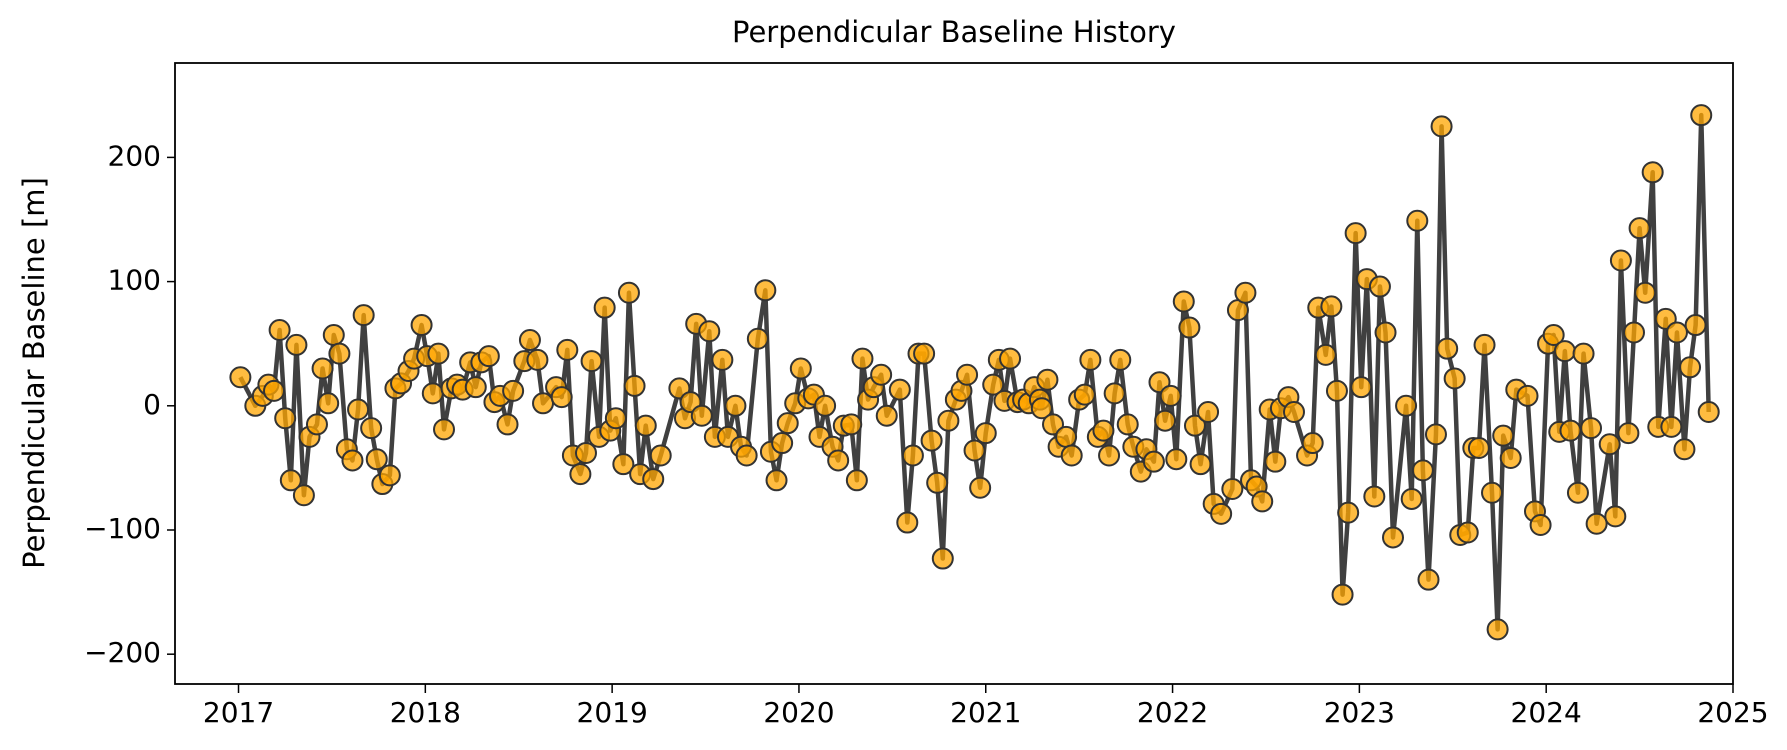  What do you see at coordinates (1546, 712) in the screenshot?
I see `x-tick-label: 2024` at bounding box center [1546, 712].